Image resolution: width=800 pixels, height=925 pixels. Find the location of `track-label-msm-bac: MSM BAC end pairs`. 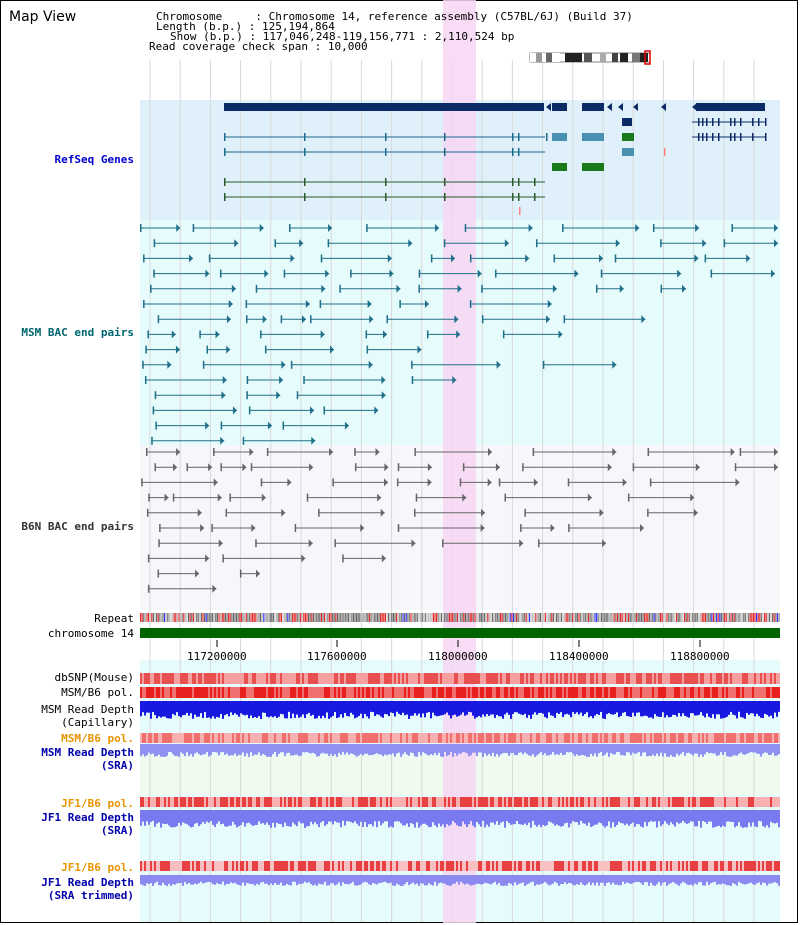

track-label-msm-bac: MSM BAC end pairs is located at coordinates (77, 332).